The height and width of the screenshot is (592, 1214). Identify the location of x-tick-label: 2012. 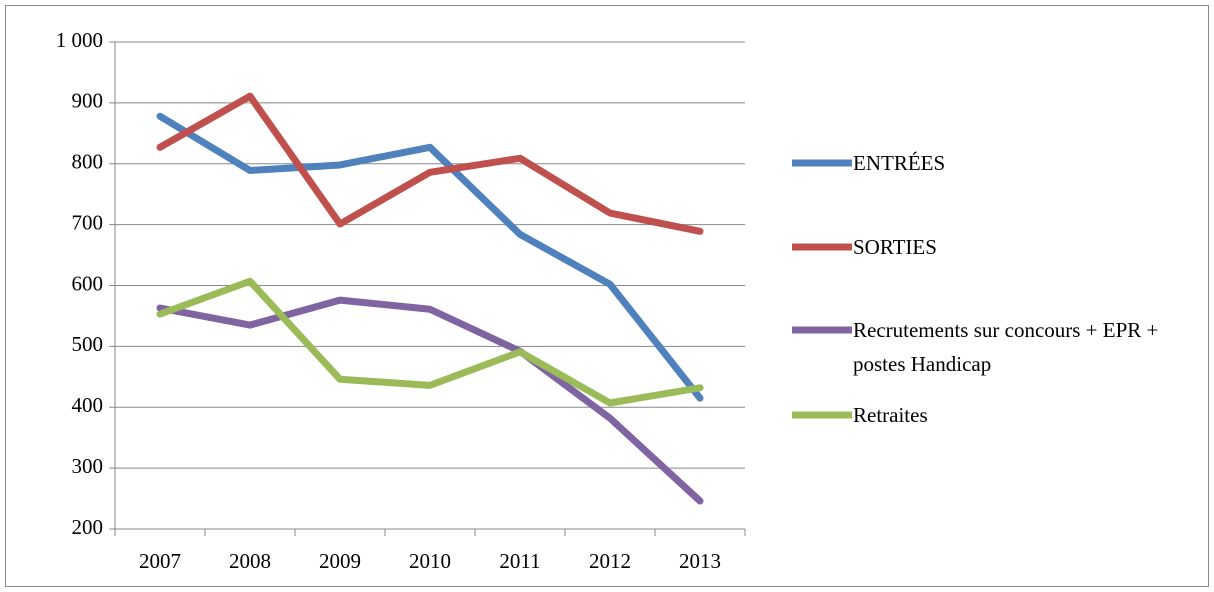
(610, 561).